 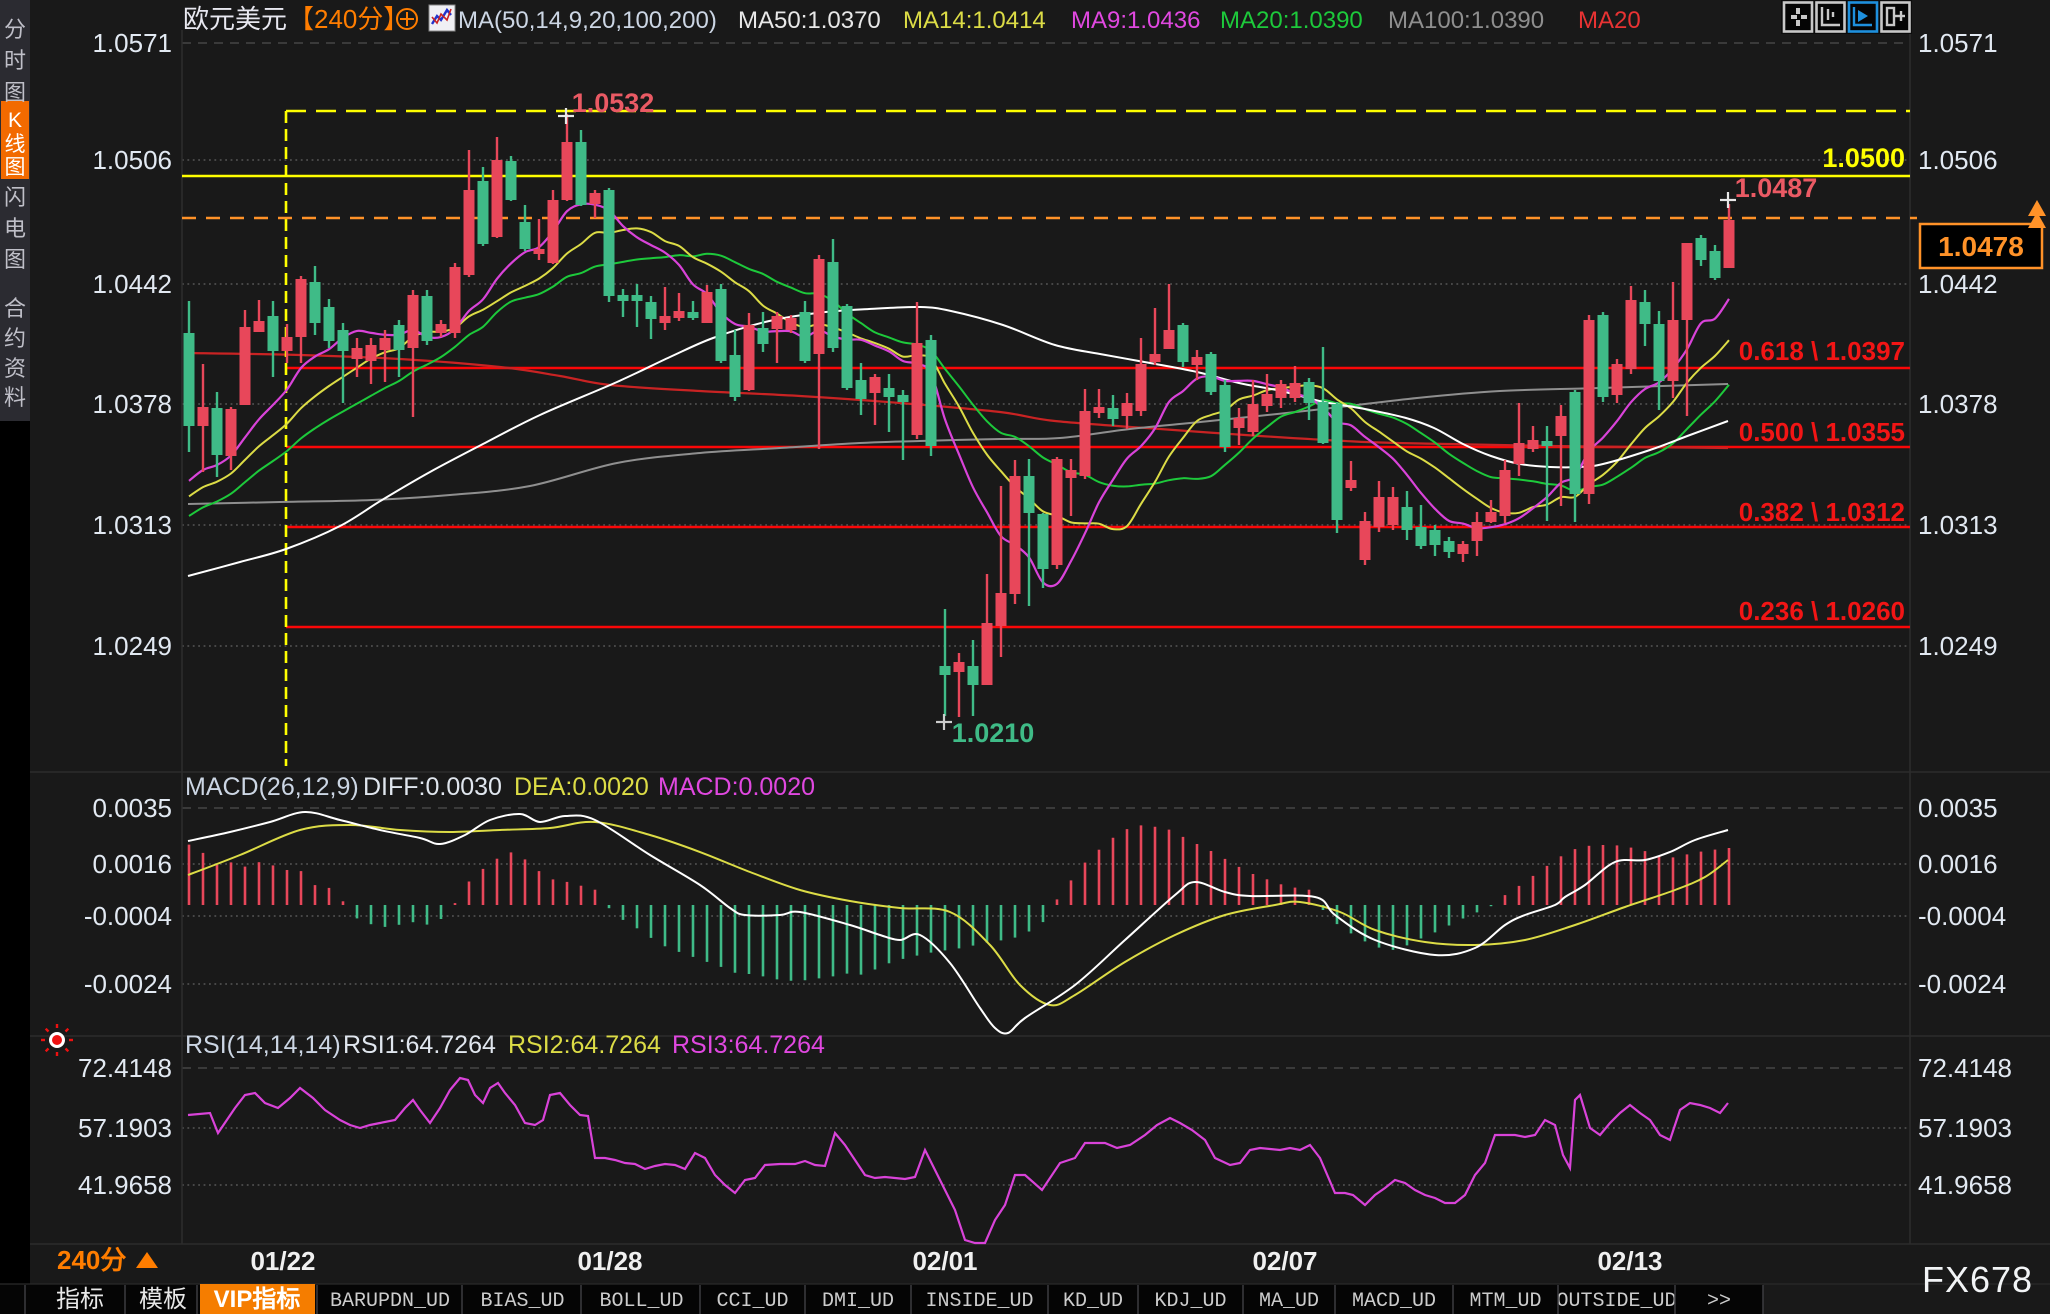 What do you see at coordinates (1505, 1301) in the screenshot?
I see `svg-text: MTM_UD` at bounding box center [1505, 1301].